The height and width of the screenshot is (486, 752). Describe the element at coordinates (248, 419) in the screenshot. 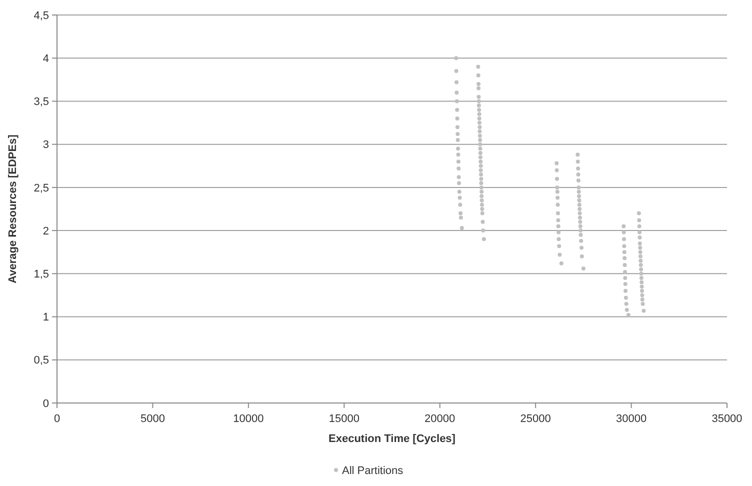

I see `x-tick-label: 10000` at that location.